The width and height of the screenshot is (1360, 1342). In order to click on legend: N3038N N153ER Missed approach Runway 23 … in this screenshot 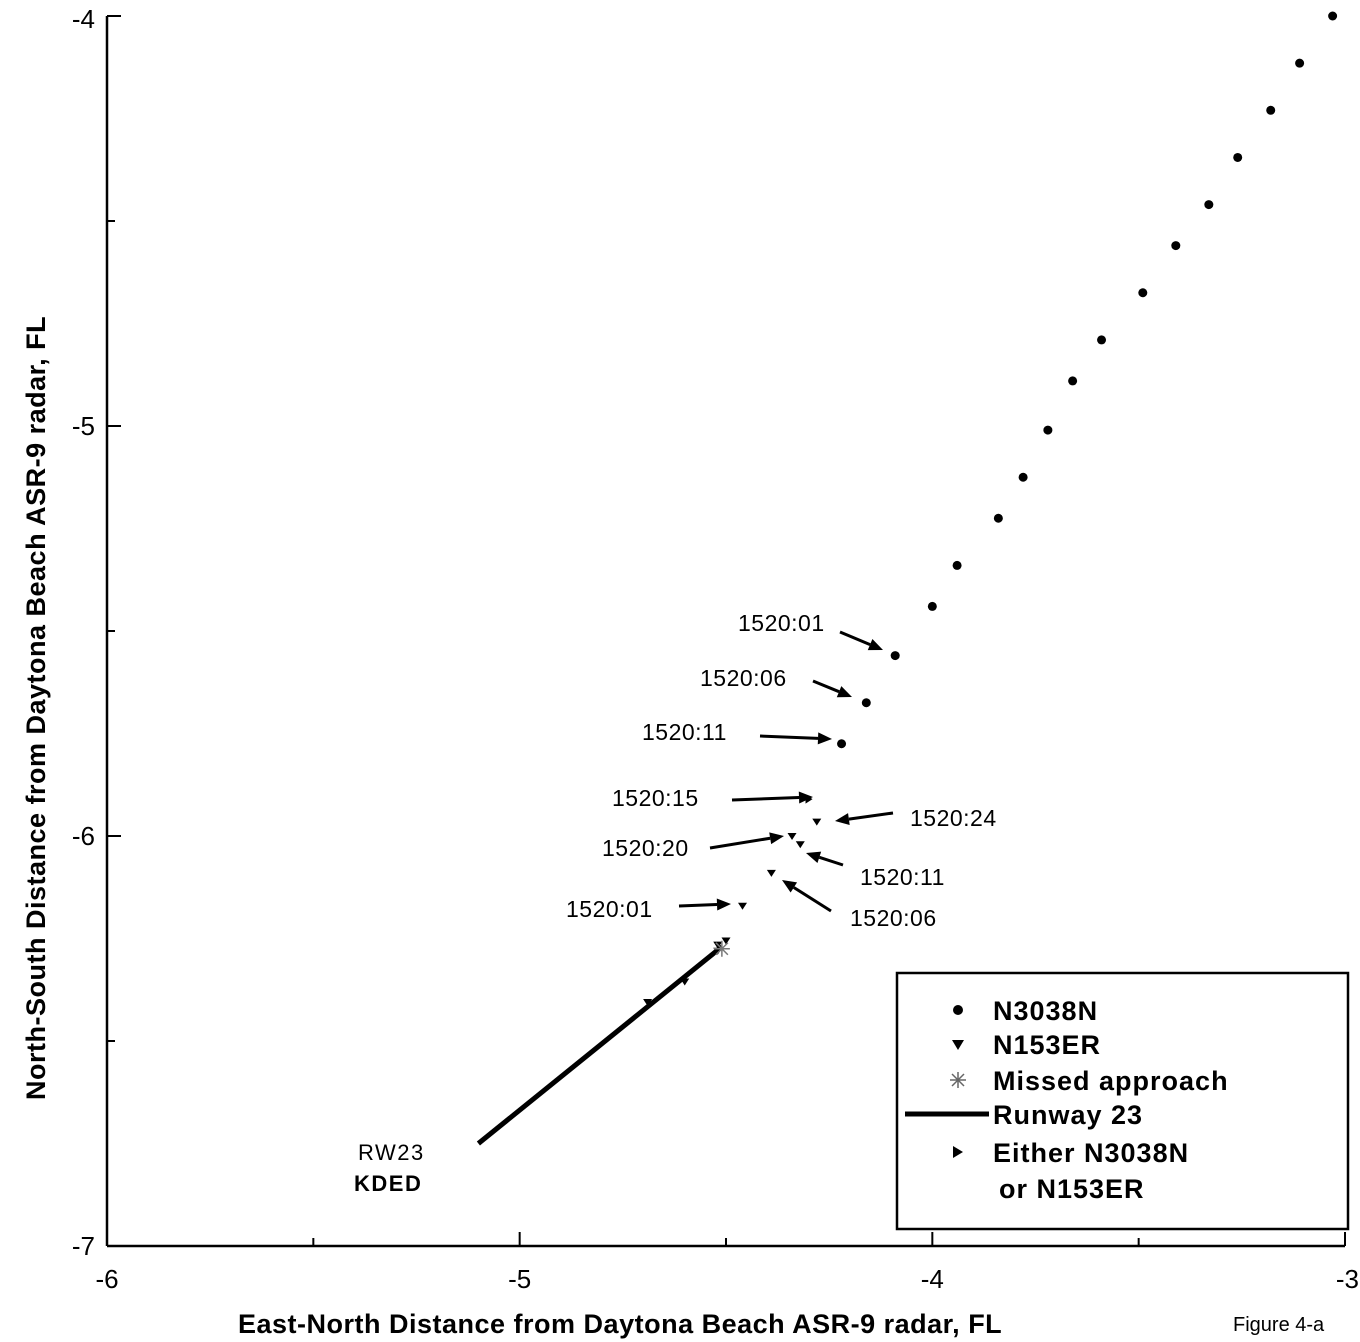, I will do `click(1122, 1101)`.